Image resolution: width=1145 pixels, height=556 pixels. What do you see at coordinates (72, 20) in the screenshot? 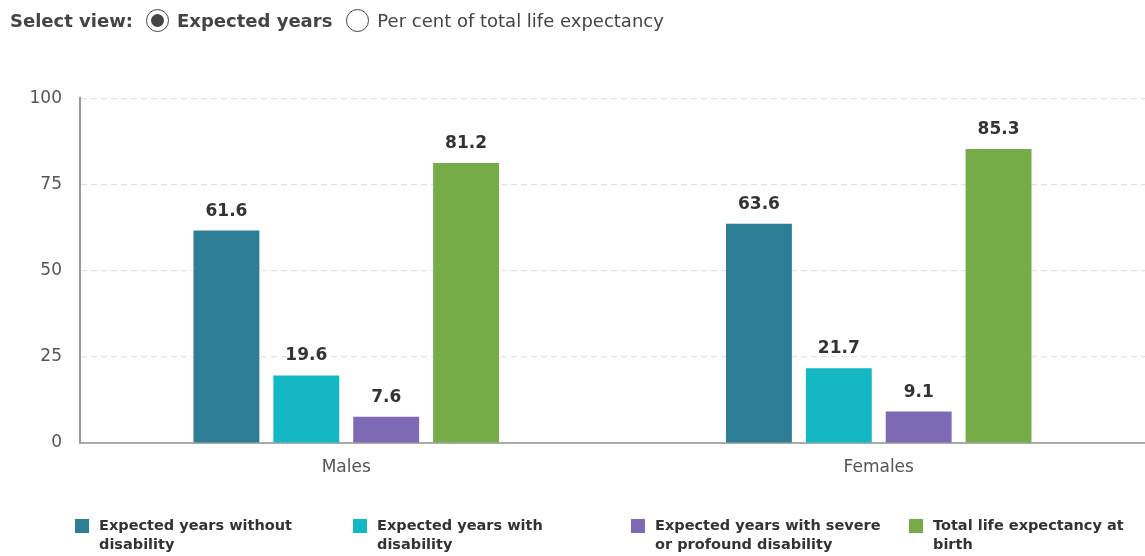
I see `text: Select view:` at bounding box center [72, 20].